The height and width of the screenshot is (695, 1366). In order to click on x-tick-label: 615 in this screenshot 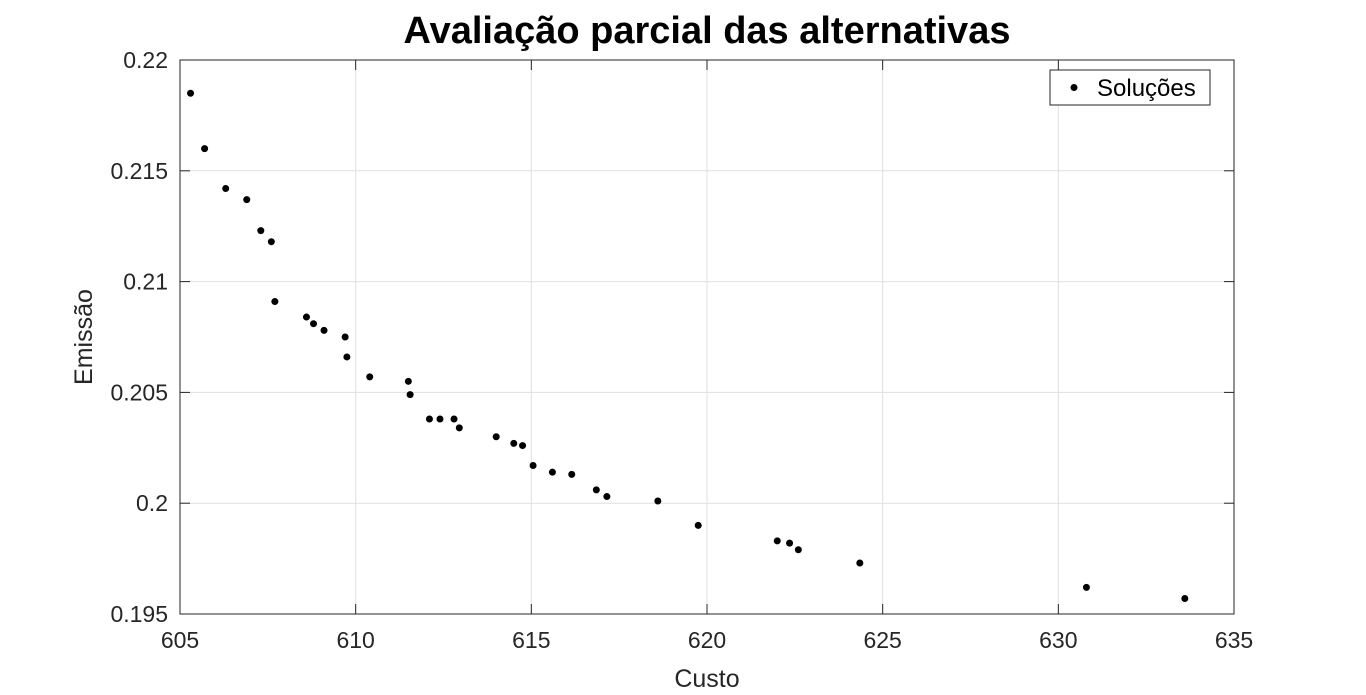, I will do `click(531, 640)`.